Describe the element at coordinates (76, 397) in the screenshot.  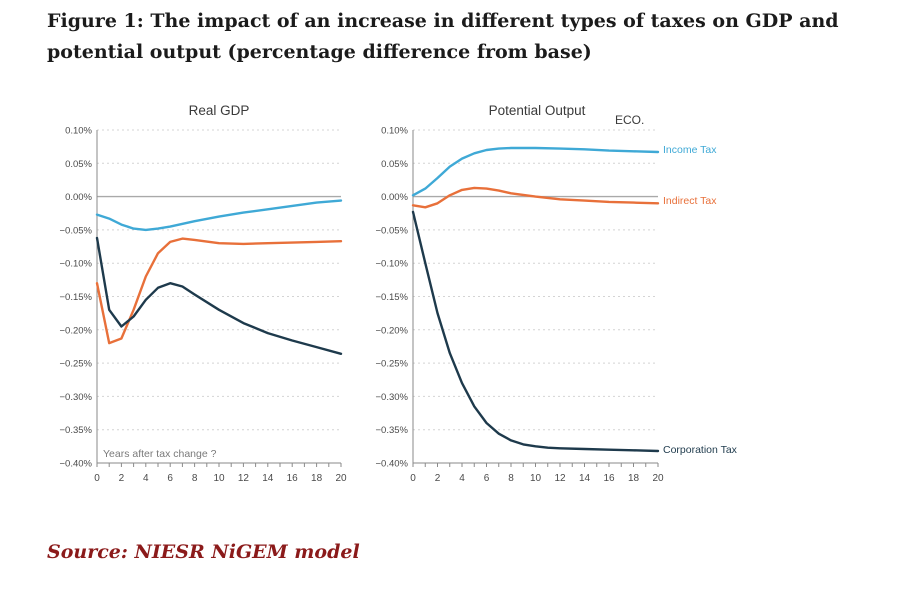
I see `p1-y-tick-label: −0.30%` at that location.